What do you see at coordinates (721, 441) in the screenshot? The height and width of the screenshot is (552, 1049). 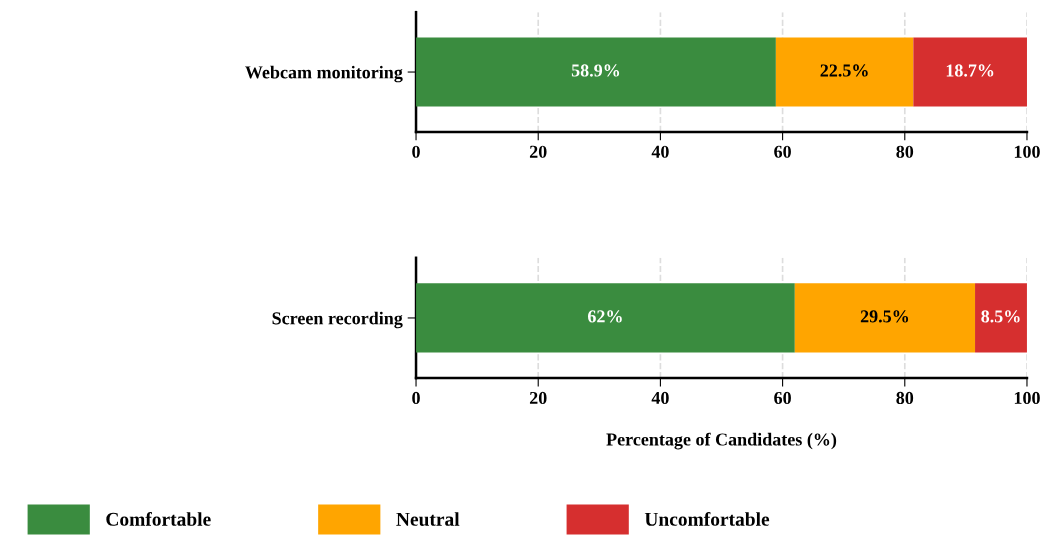 I see `x-axis-title: Percentage of Candidates (%)` at bounding box center [721, 441].